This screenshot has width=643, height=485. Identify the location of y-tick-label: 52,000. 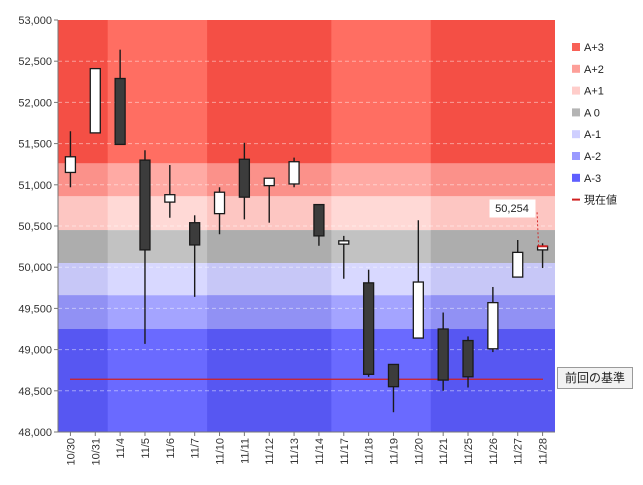
(35, 103).